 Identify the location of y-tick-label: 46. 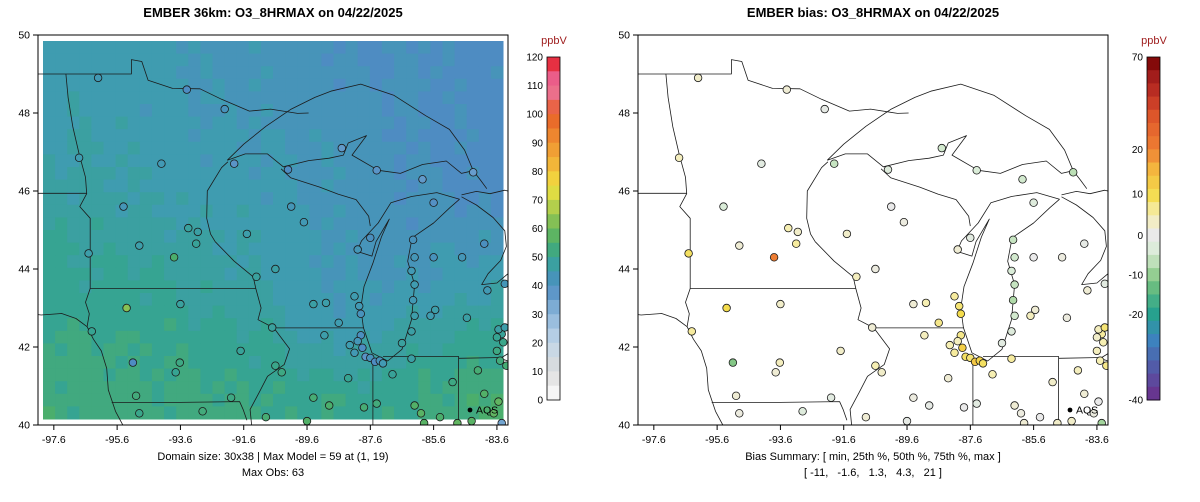
(24, 192).